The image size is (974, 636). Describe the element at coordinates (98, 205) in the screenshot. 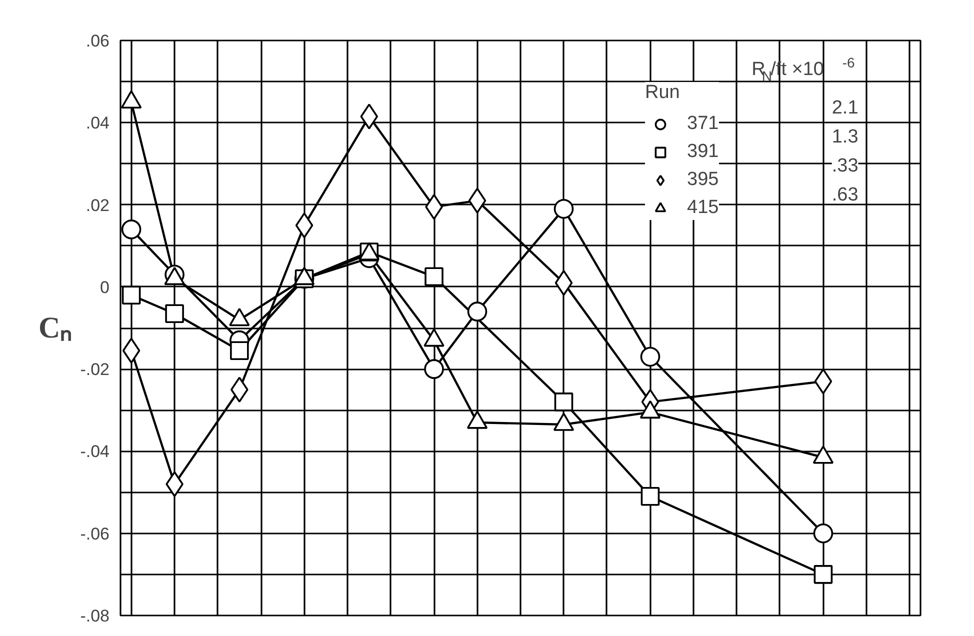

I see `y-tick-label: .02` at that location.